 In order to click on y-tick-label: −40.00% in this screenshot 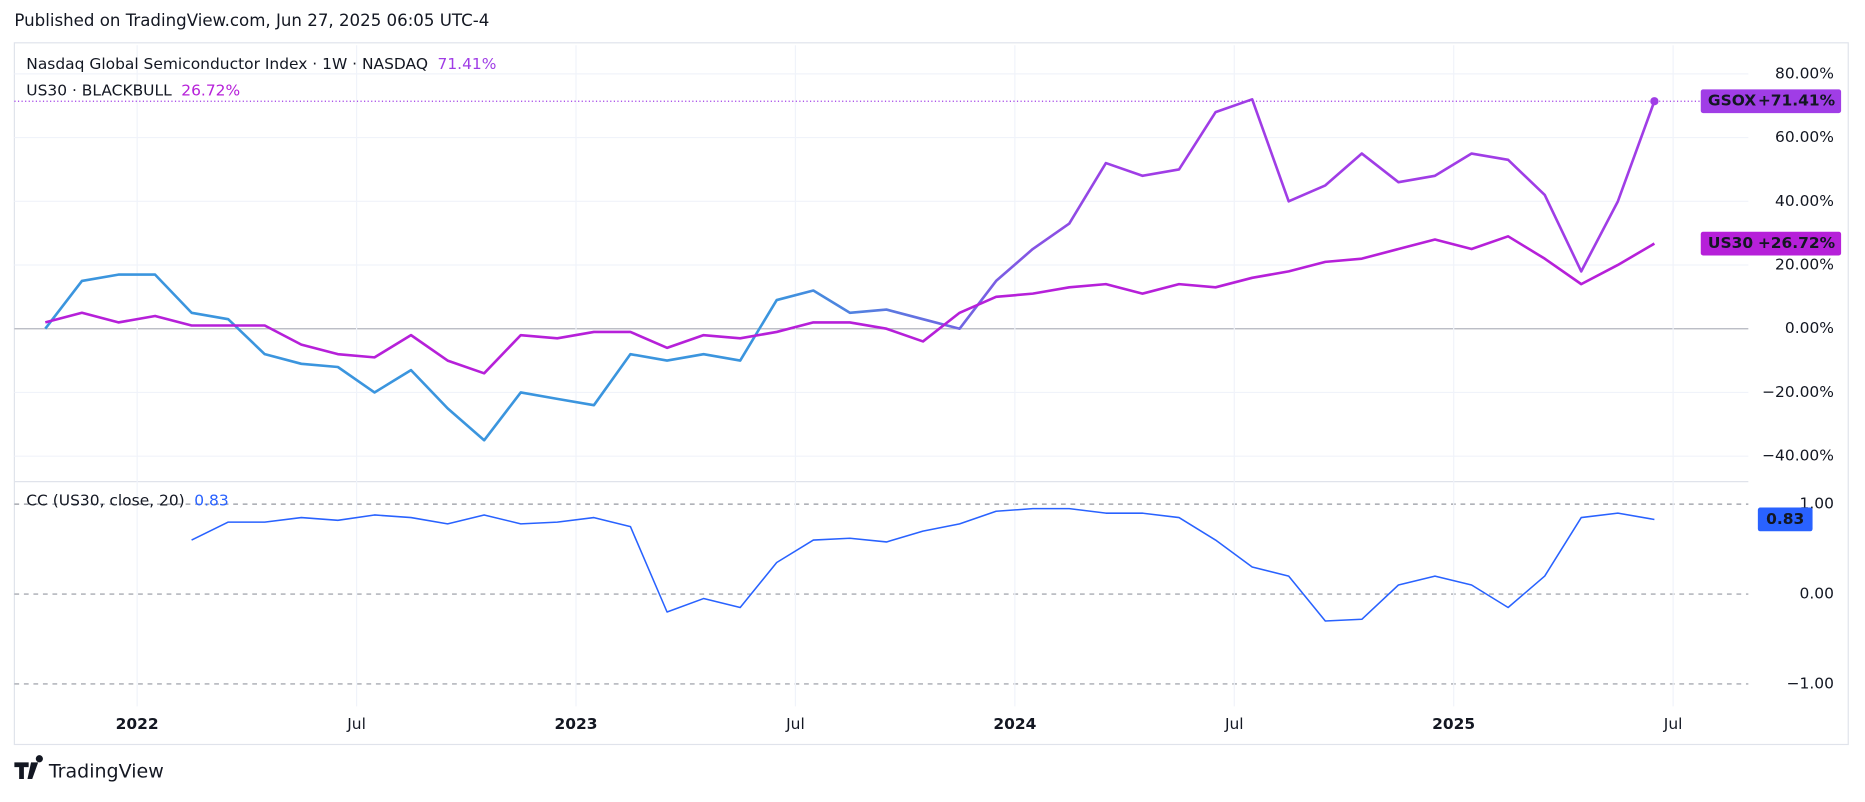, I will do `click(1798, 456)`.